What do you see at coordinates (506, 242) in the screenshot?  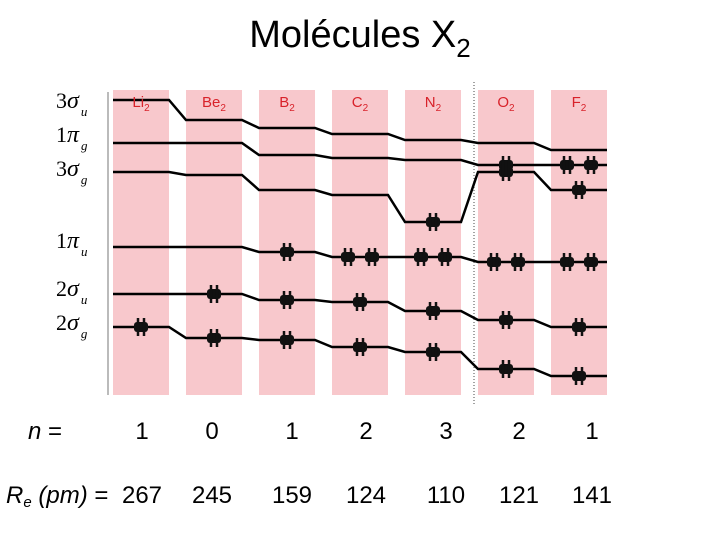 I see `molecule-column-o2` at bounding box center [506, 242].